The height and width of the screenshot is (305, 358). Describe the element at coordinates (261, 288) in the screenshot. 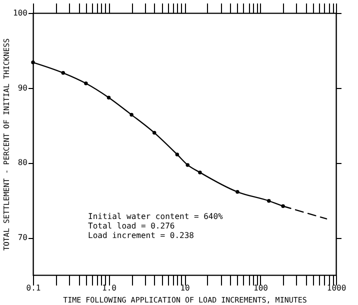

I see `x-tick-label: 100` at that location.